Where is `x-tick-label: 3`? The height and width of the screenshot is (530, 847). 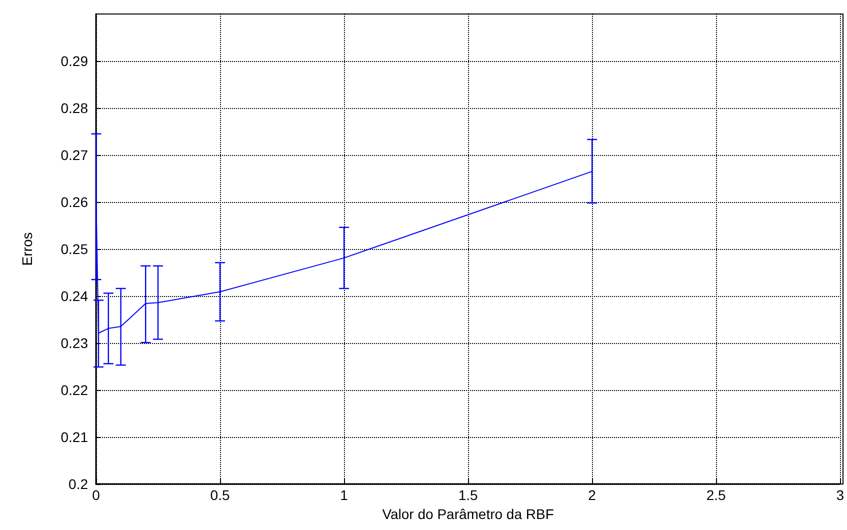
x-tick-label: 3 is located at coordinates (840, 495).